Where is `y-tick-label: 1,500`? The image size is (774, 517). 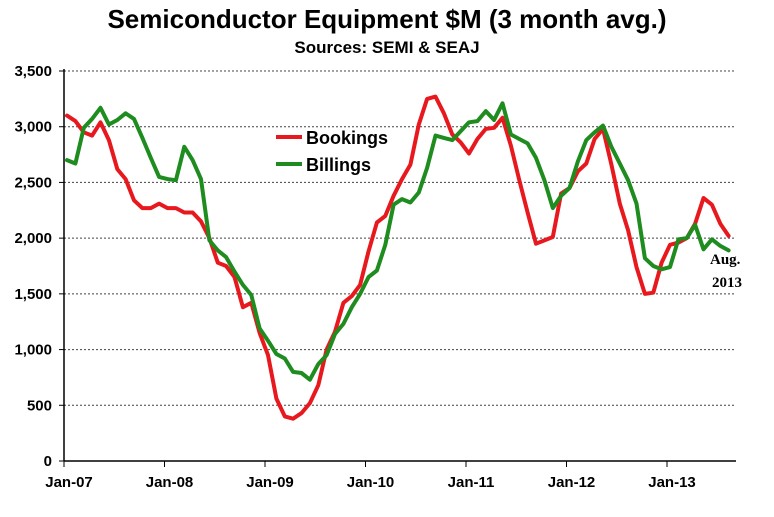 y-tick-label: 1,500 is located at coordinates (33, 294).